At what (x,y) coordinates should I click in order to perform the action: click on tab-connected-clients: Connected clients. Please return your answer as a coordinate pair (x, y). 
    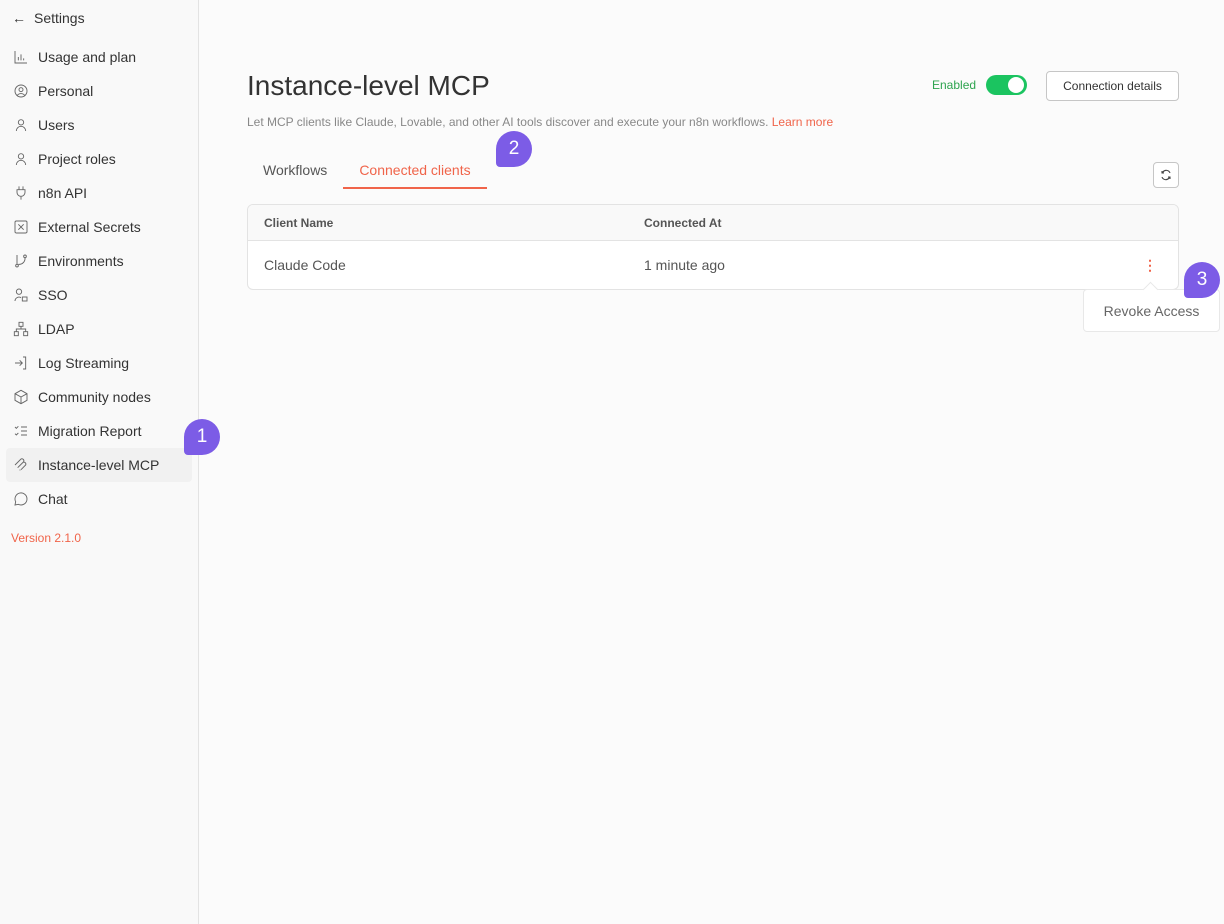
    Looking at the image, I should click on (415, 171).